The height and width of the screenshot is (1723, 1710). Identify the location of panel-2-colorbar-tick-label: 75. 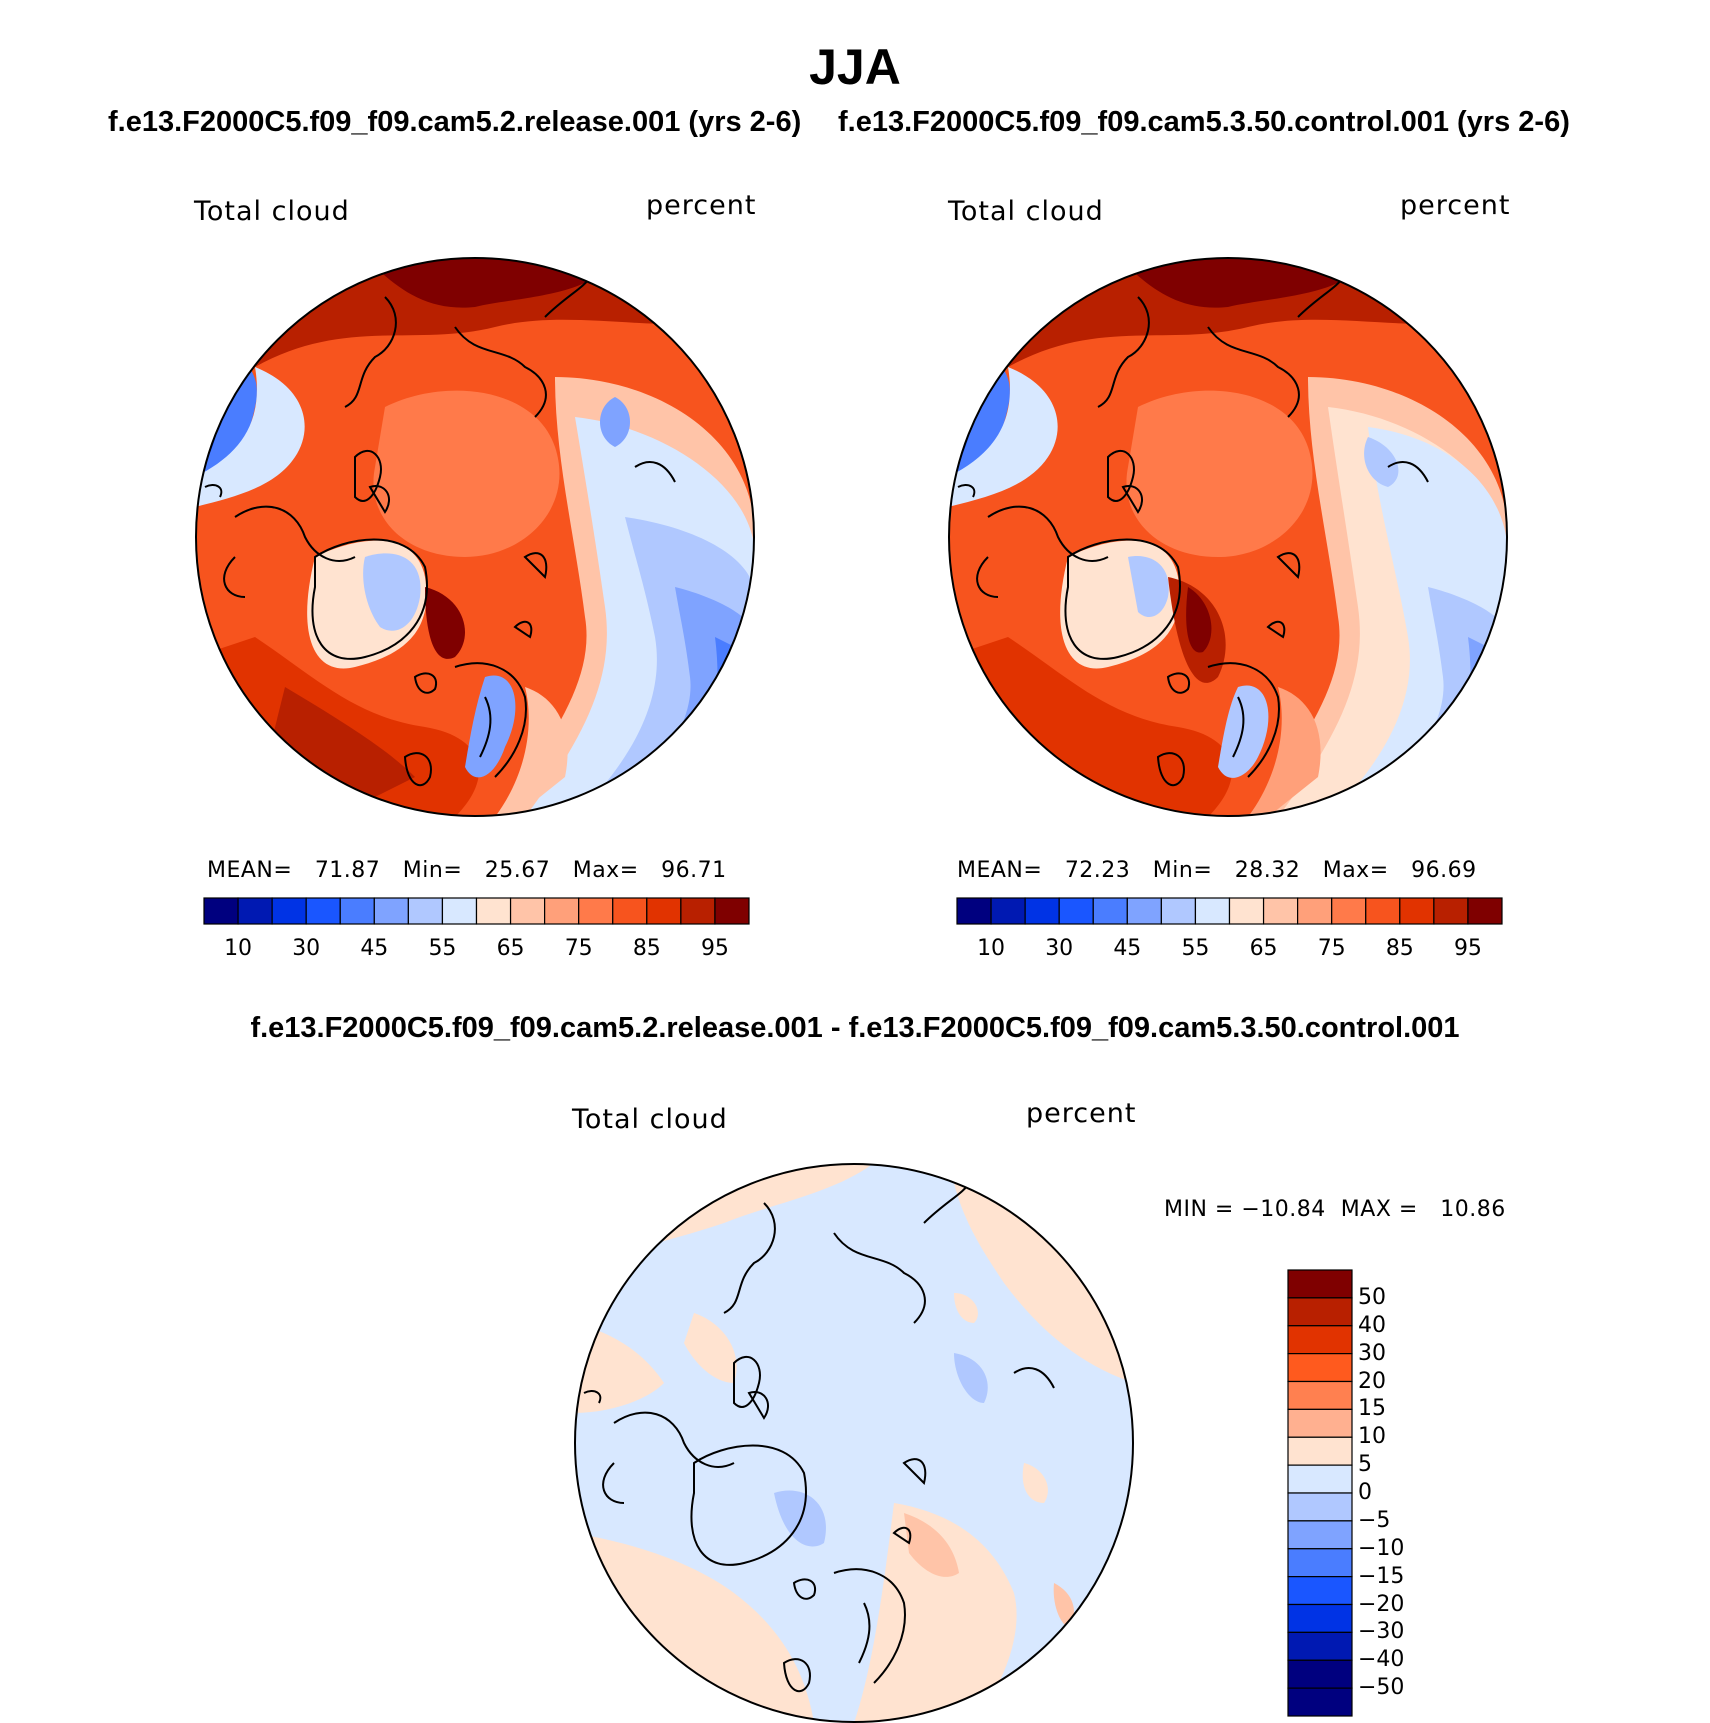
(1331, 948).